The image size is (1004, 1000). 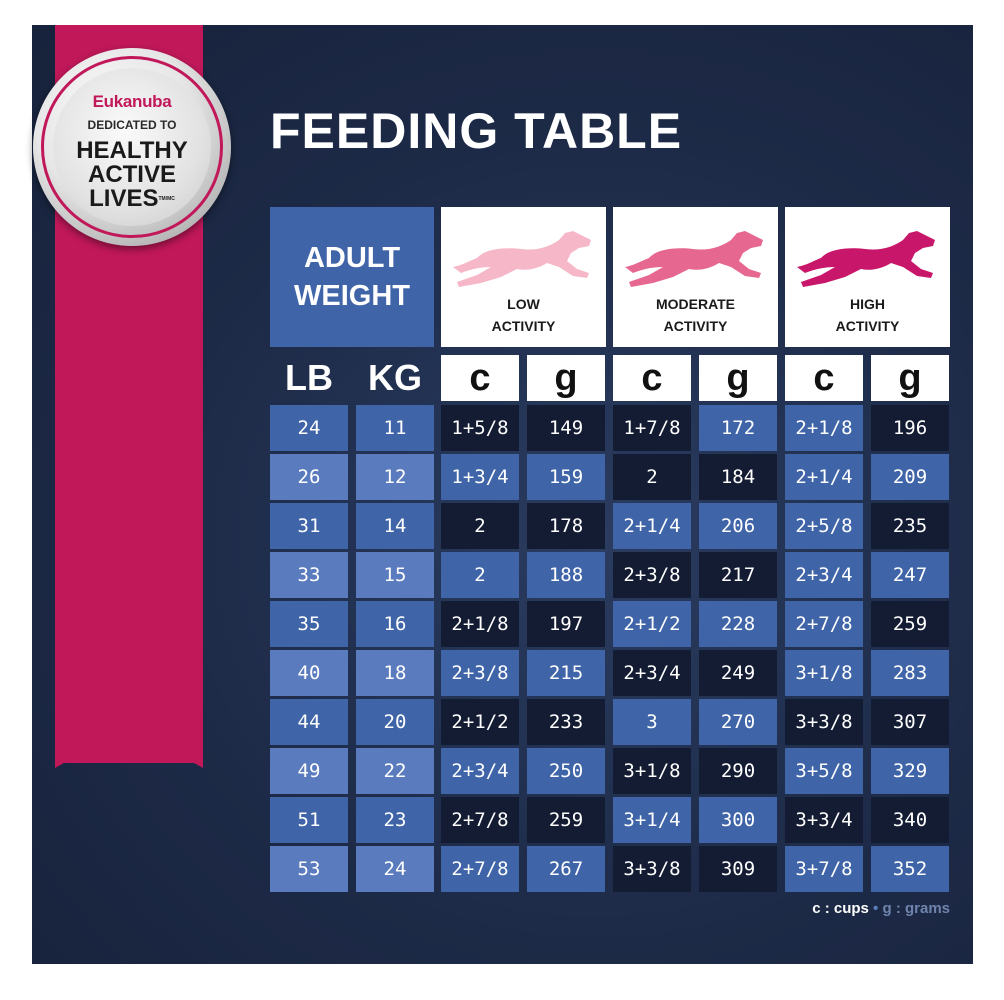 I want to click on table-cell-low-cups: 2+1/2, so click(x=480, y=722).